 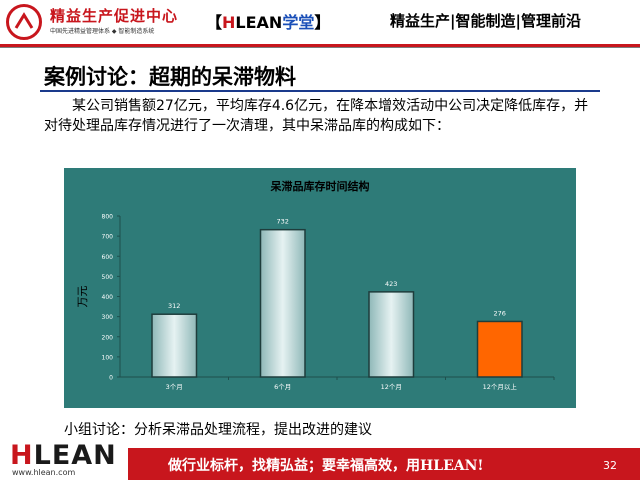 What do you see at coordinates (102, 31) in the screenshot?
I see `logo-subtitle: 中国先进精益管理体系 ◆ 智能制造系统` at bounding box center [102, 31].